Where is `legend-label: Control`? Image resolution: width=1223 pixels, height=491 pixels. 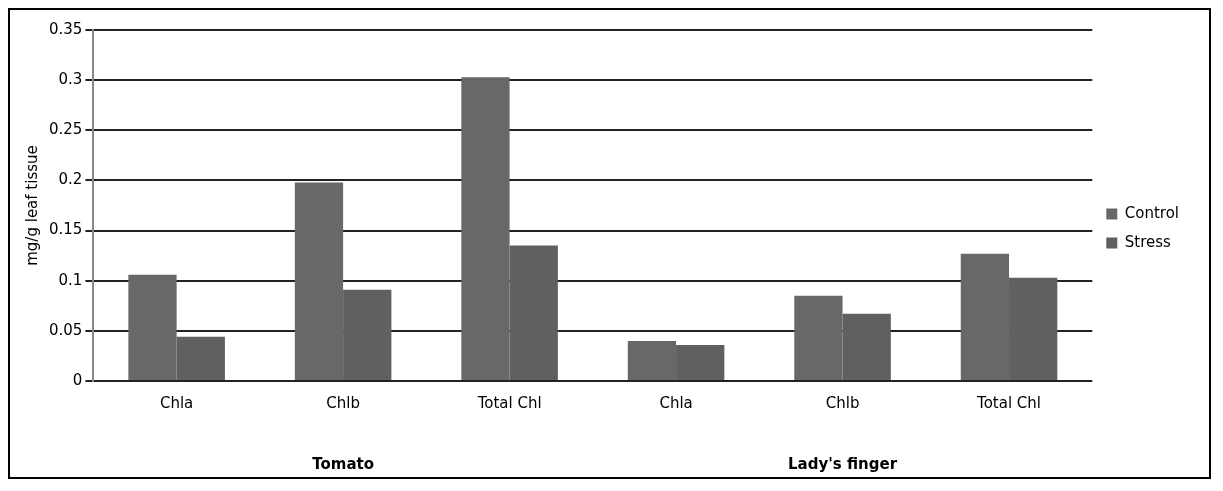 legend-label: Control is located at coordinates (1152, 212).